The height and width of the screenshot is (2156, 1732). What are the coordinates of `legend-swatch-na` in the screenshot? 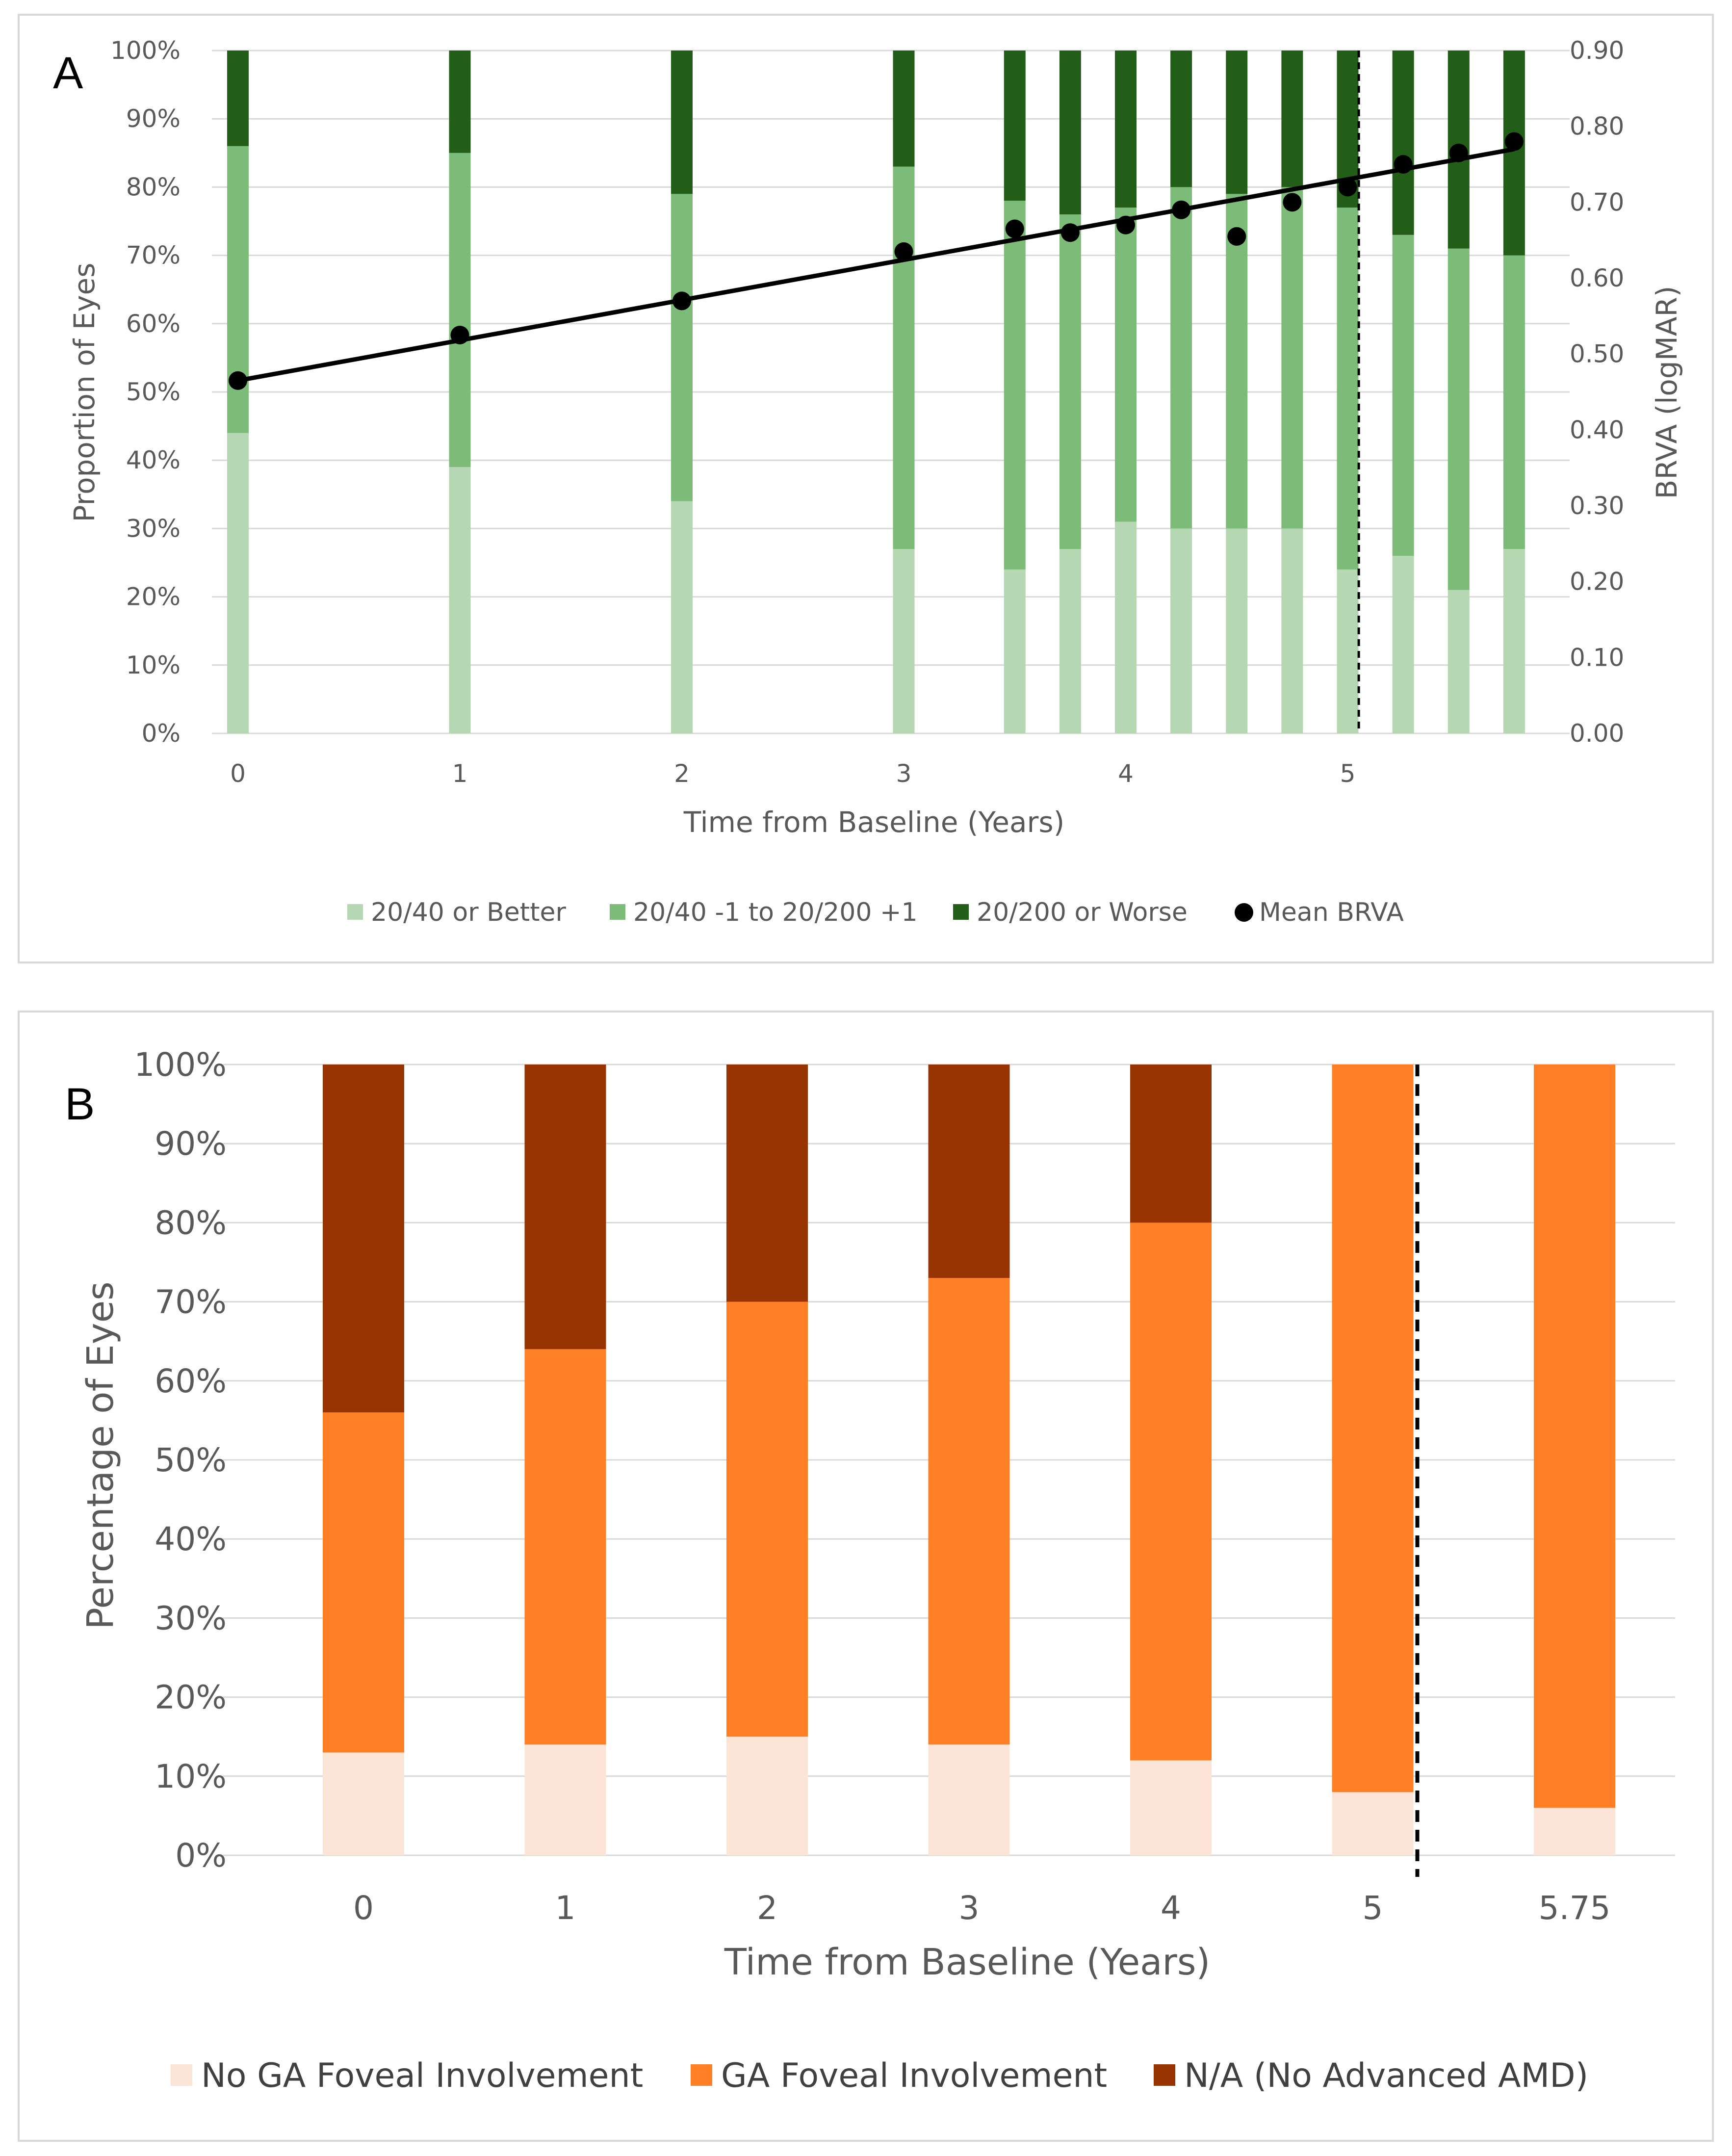 It's located at (1164, 2075).